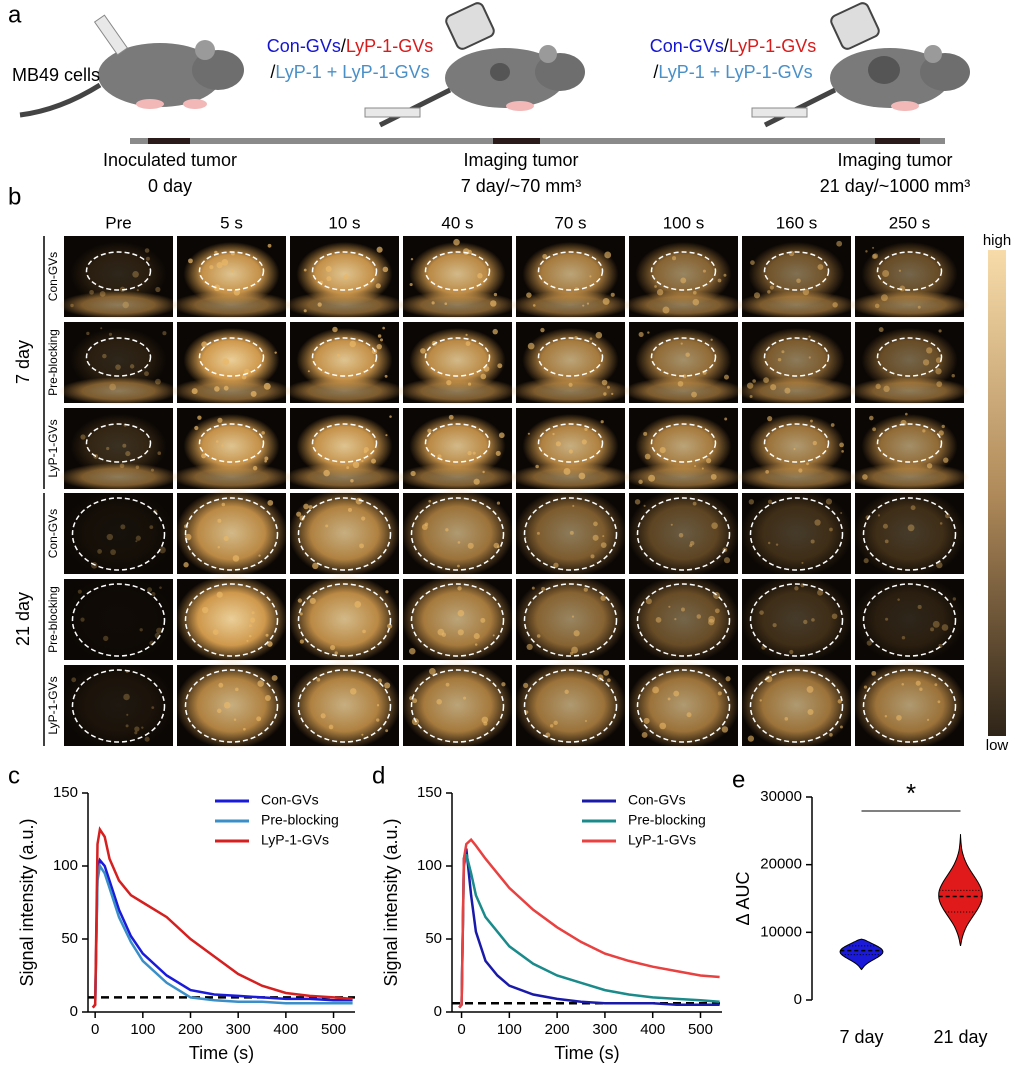  I want to click on colorbar-label: high, so click(997, 240).